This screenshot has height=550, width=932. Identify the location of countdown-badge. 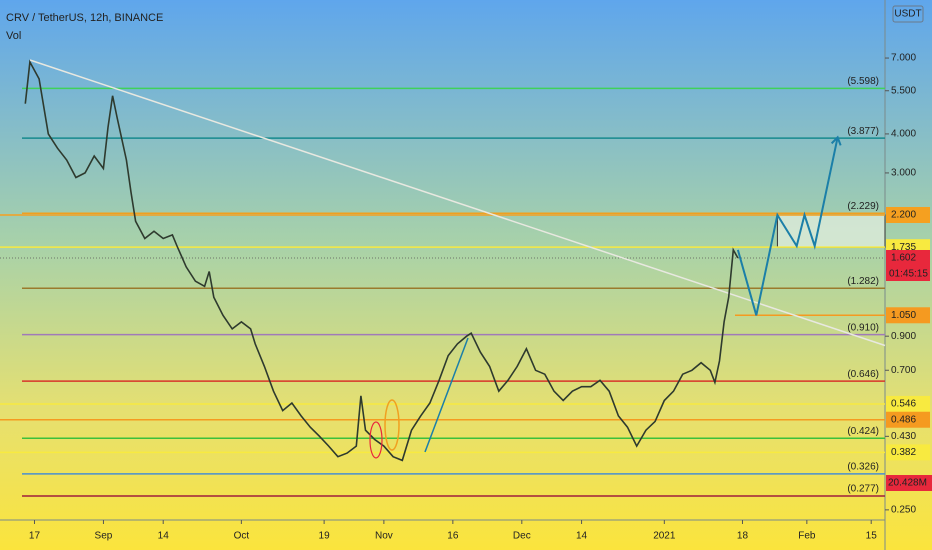
(908, 273).